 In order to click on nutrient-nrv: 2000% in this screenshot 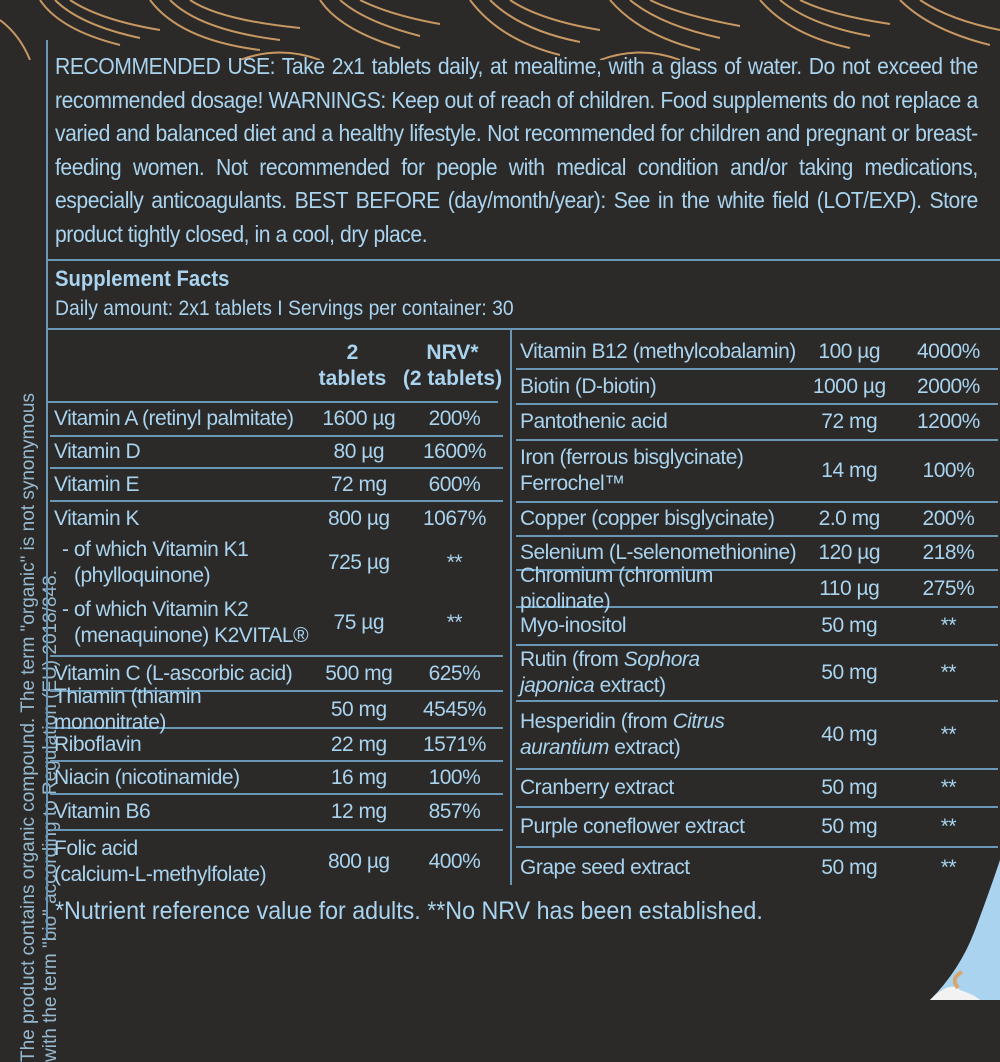, I will do `click(948, 386)`.